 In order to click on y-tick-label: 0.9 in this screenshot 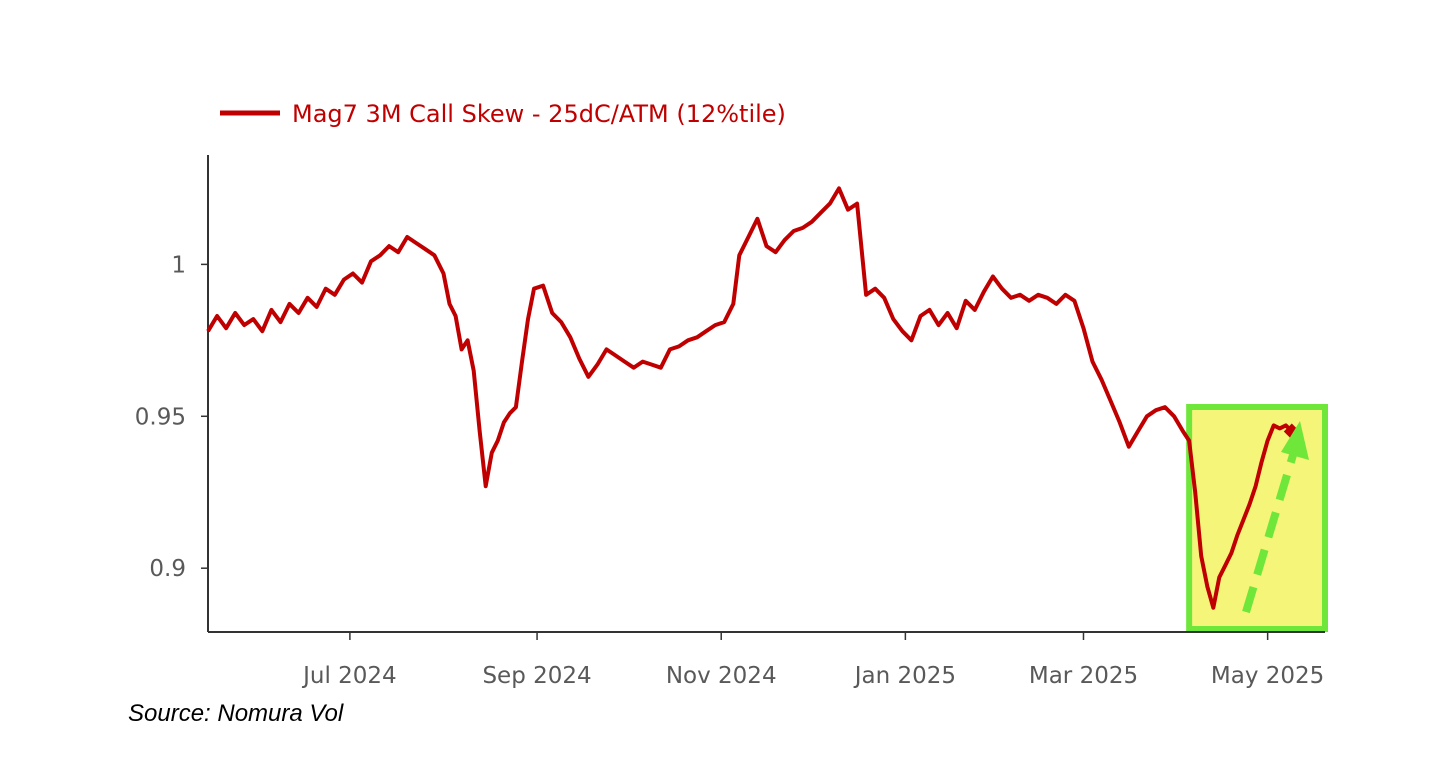, I will do `click(167, 569)`.